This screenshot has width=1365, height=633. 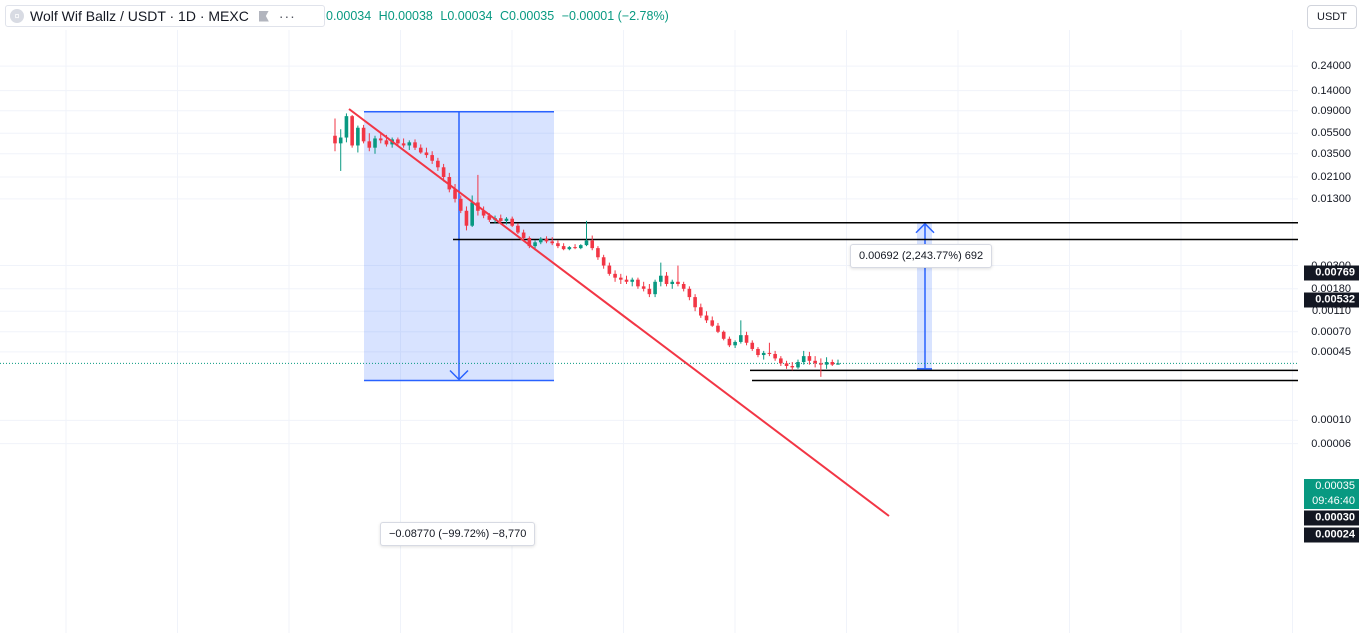 I want to click on axis-tick-label: 0.09000, so click(x=1331, y=110).